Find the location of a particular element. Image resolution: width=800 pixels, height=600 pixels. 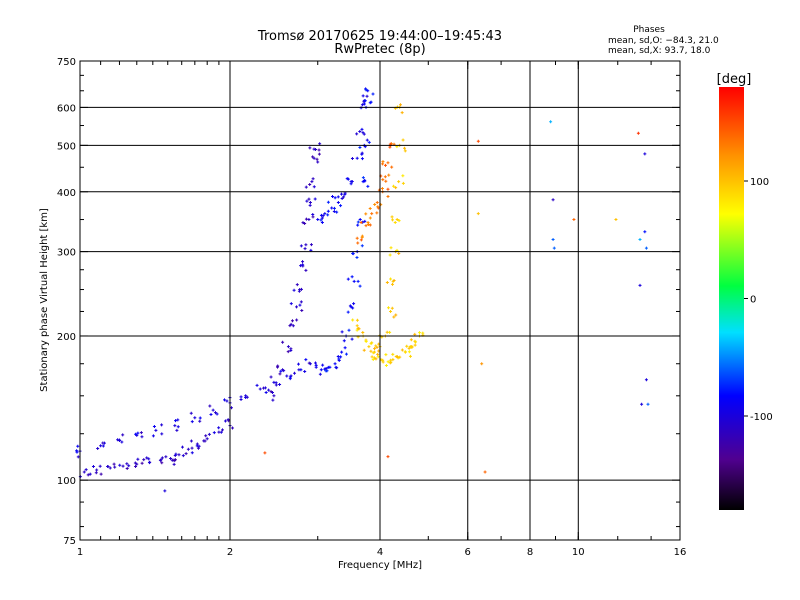

x-tick-label: 8 is located at coordinates (530, 552).